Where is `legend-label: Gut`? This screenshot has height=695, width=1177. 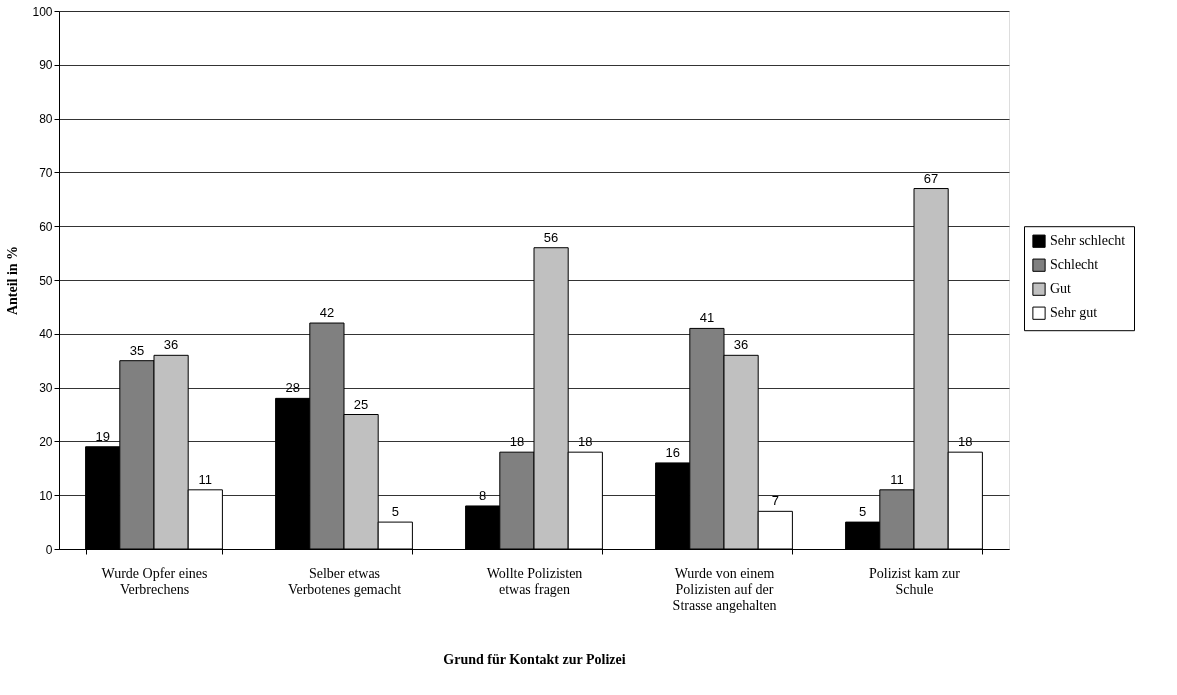 legend-label: Gut is located at coordinates (1061, 289).